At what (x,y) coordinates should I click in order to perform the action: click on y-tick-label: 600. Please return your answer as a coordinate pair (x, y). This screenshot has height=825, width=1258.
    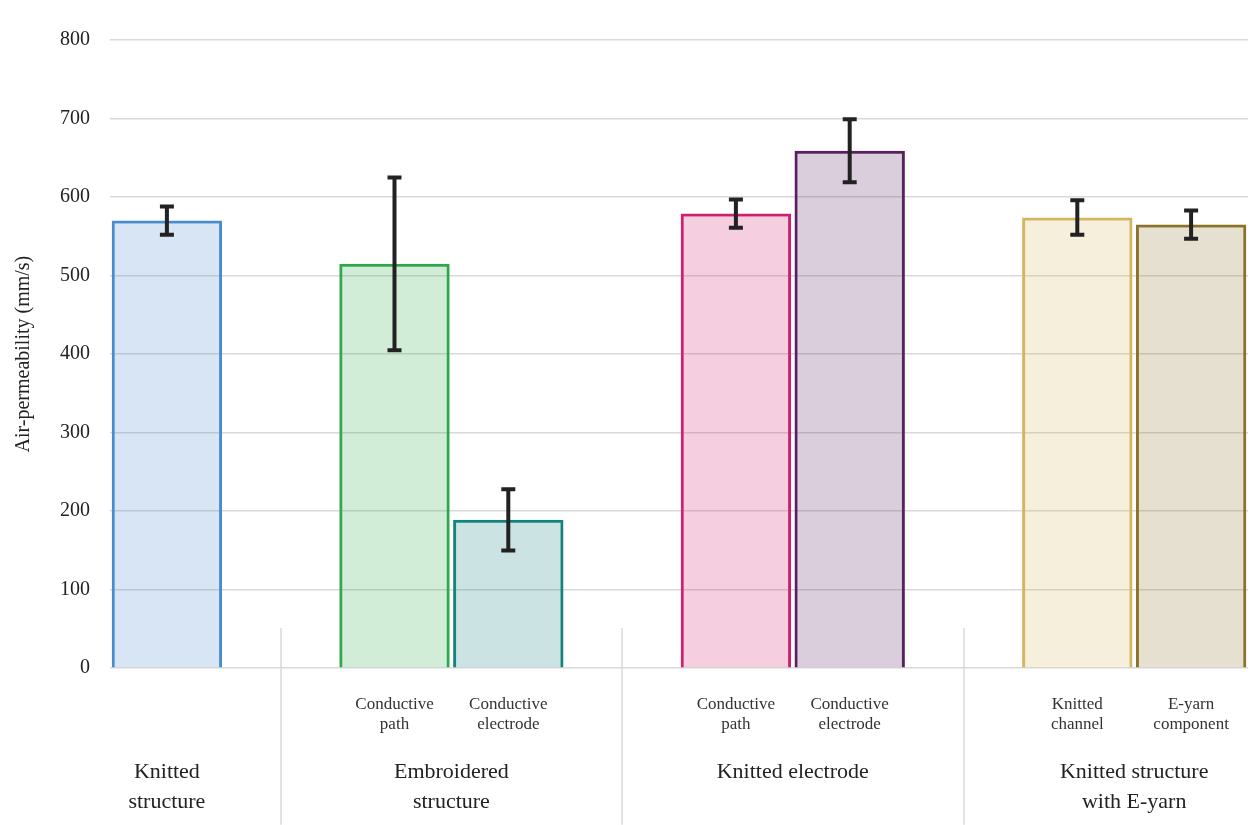
    Looking at the image, I should click on (75, 195).